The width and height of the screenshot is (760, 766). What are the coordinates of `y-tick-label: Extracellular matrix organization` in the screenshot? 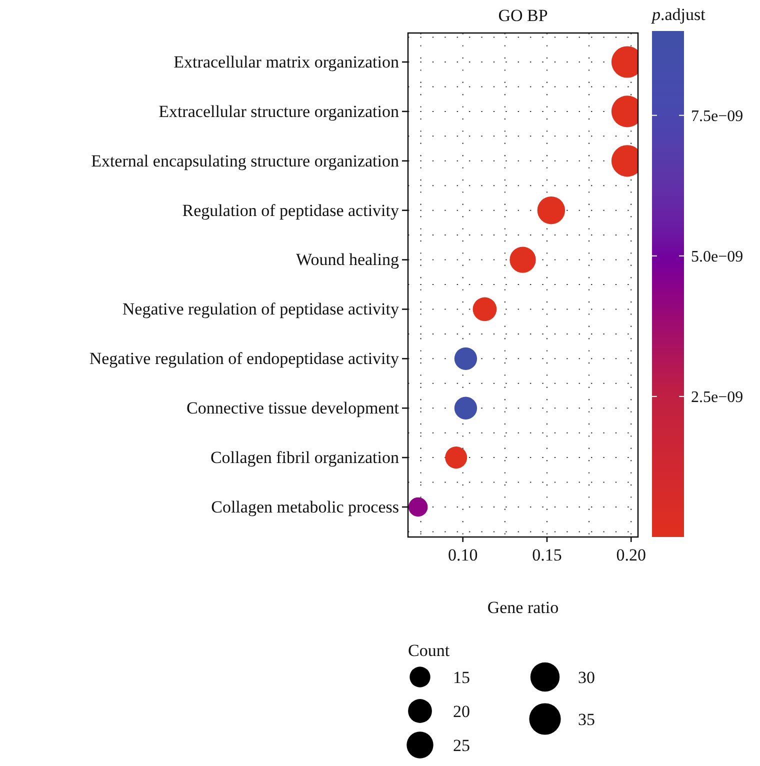 It's located at (287, 62).